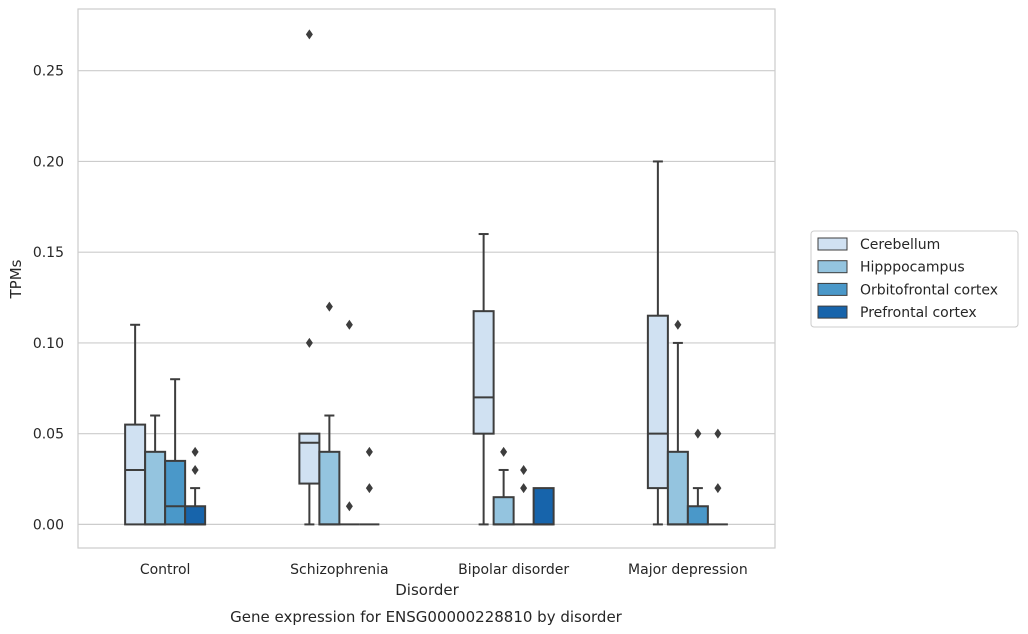  Describe the element at coordinates (513, 570) in the screenshot. I see `x-tick-label: Bipolar disorder` at that location.